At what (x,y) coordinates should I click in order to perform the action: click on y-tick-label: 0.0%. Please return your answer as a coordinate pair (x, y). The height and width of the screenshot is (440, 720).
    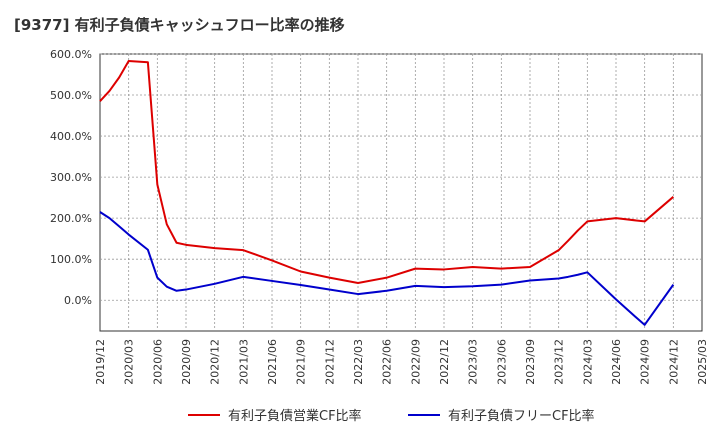
    Looking at the image, I should click on (78, 300).